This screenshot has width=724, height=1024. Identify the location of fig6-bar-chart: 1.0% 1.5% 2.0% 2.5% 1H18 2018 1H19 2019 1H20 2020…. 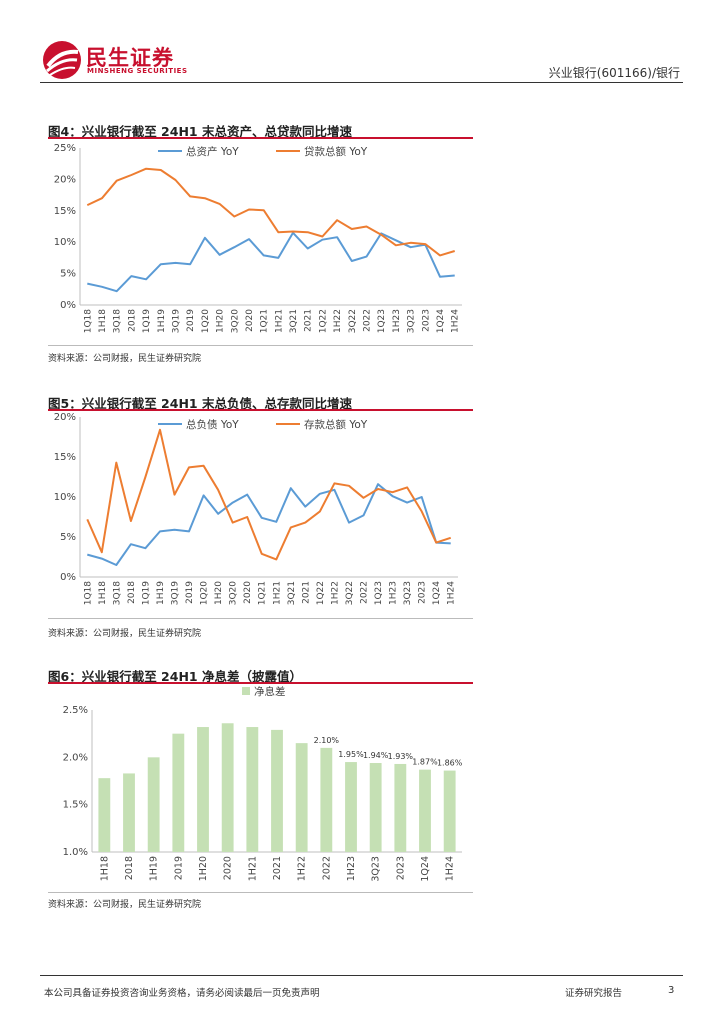
(263, 783).